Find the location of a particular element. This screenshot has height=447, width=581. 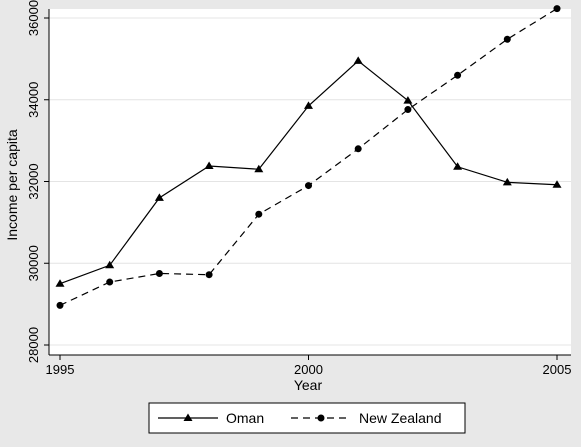

data-point-oman-1997 is located at coordinates (159, 197).